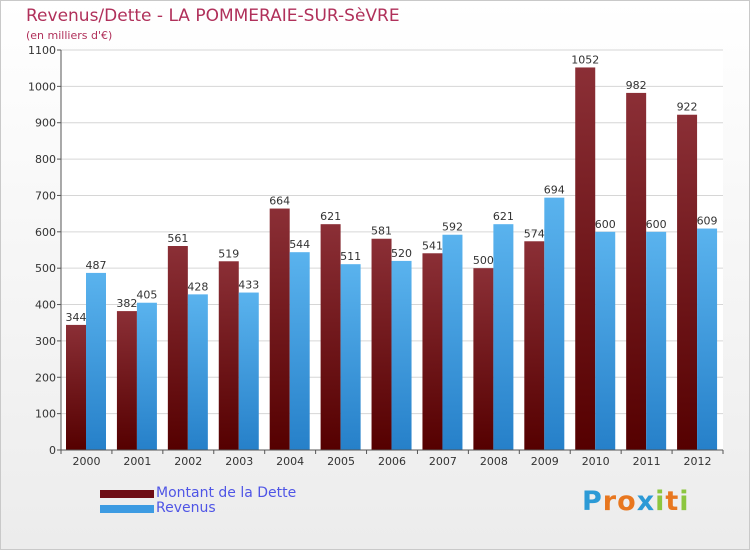  What do you see at coordinates (707, 221) in the screenshot?
I see `data-label: 609` at bounding box center [707, 221].